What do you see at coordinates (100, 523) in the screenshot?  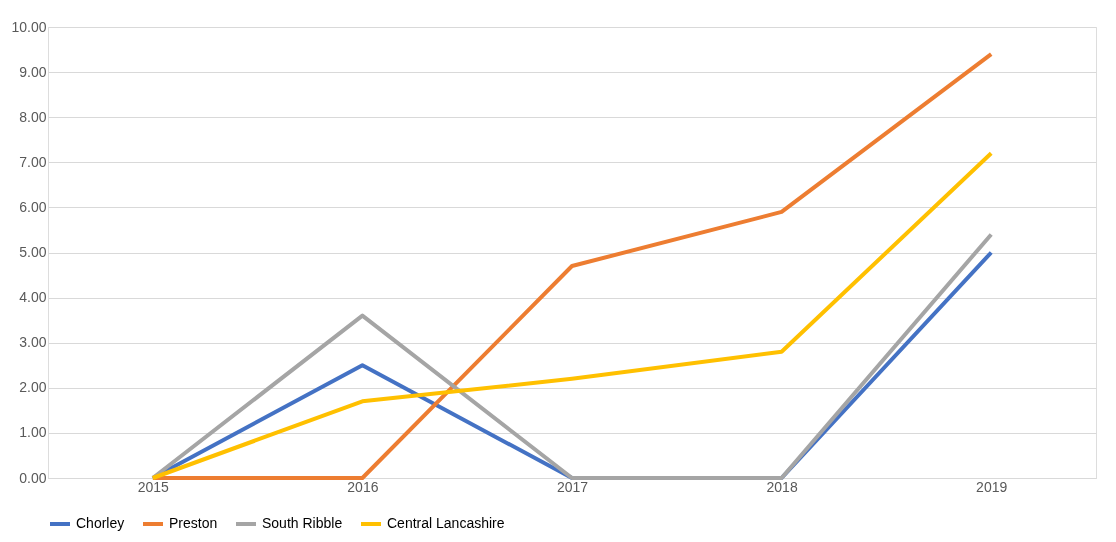 I see `legend-label: Chorley` at bounding box center [100, 523].